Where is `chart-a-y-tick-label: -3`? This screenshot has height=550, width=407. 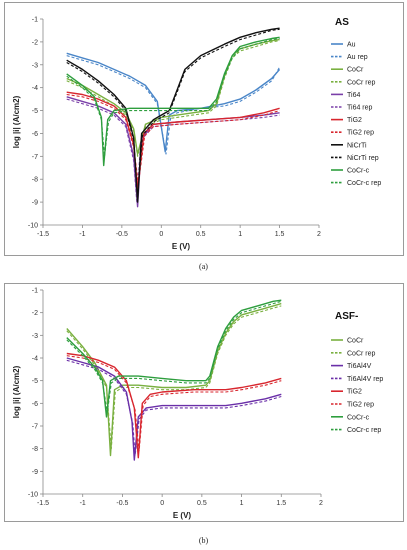 chart-a-y-tick-label: -3 is located at coordinates (35, 65).